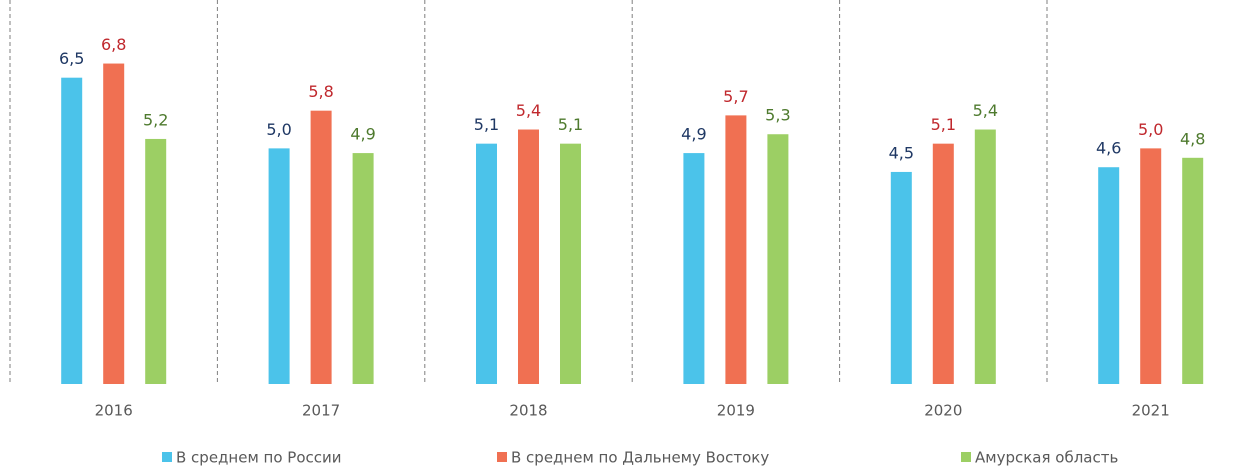 This screenshot has height=470, width=1252. I want to click on legend-label: Амурская область, so click(1046, 458).